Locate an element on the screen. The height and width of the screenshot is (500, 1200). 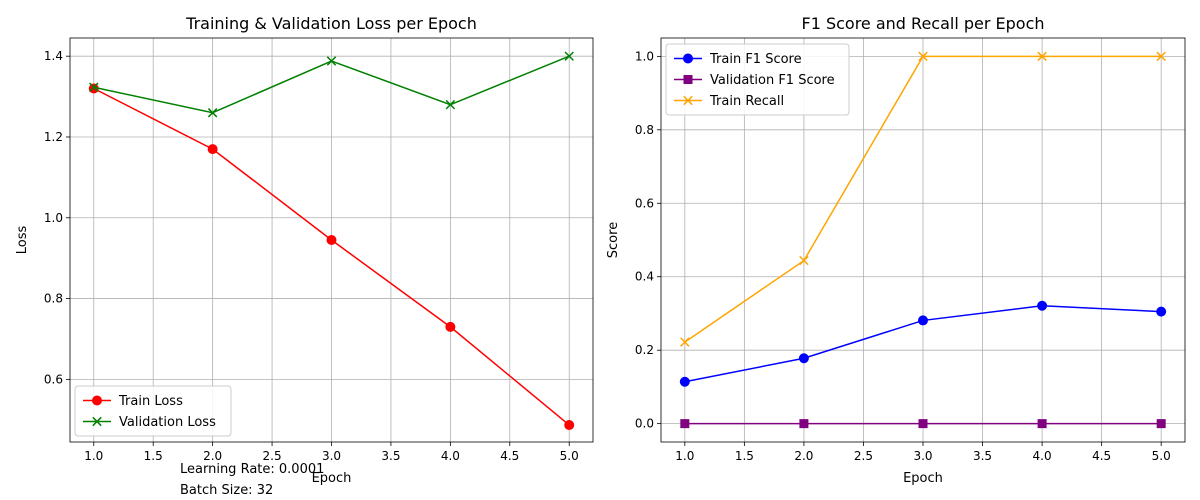
y-tick-label: 1.2 is located at coordinates (53, 137).